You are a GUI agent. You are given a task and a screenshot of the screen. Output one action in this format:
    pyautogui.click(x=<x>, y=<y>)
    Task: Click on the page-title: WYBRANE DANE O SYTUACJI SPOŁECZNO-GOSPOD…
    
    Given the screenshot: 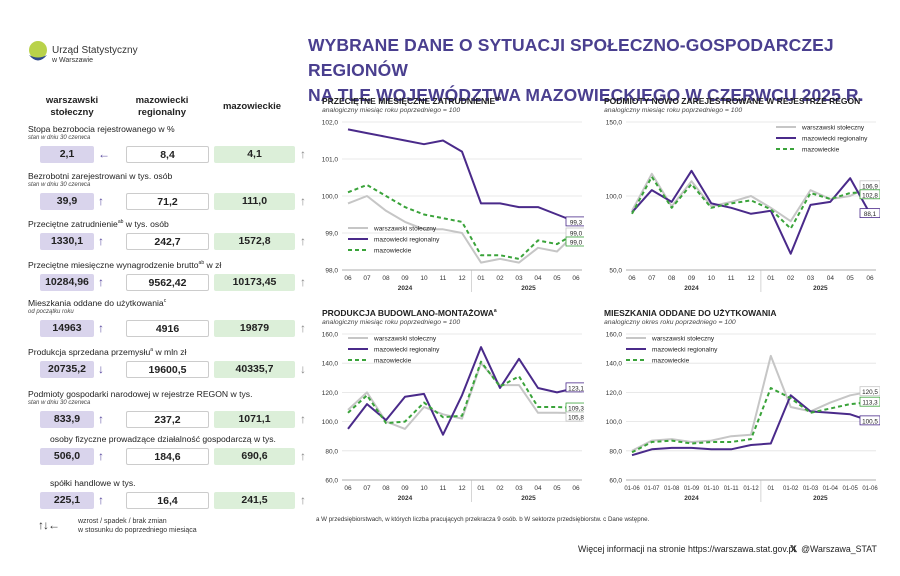 What is the action you would take?
    pyautogui.click(x=593, y=70)
    